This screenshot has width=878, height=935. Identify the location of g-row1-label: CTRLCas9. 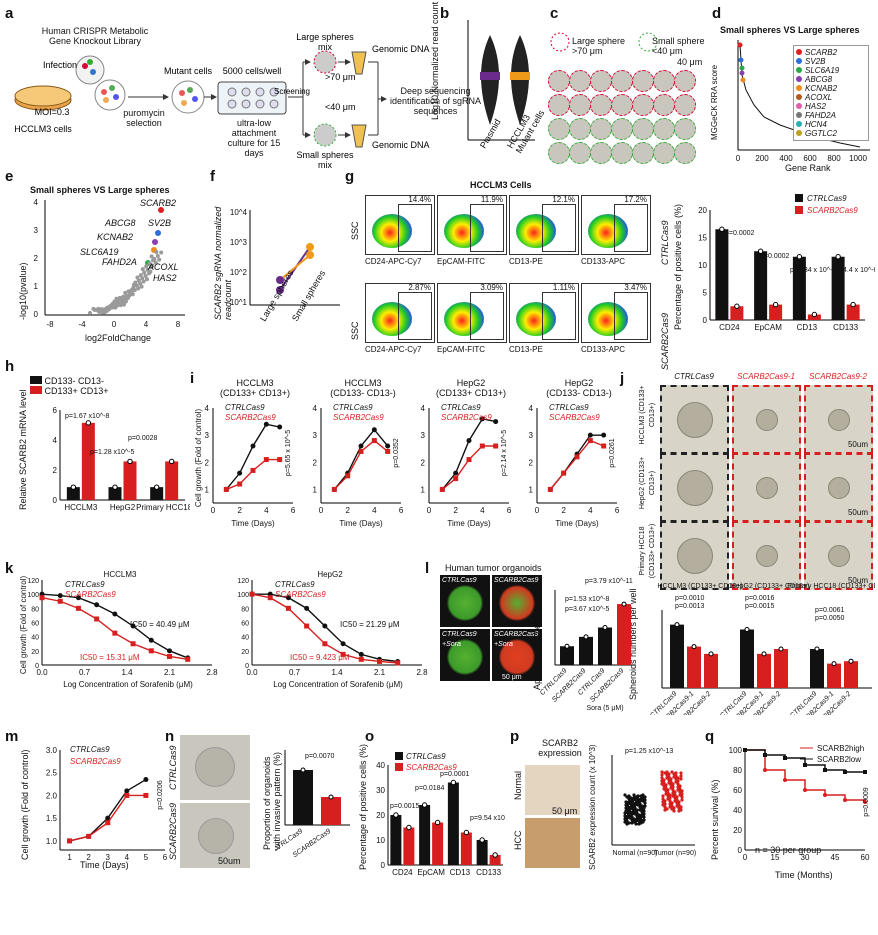
(665, 242).